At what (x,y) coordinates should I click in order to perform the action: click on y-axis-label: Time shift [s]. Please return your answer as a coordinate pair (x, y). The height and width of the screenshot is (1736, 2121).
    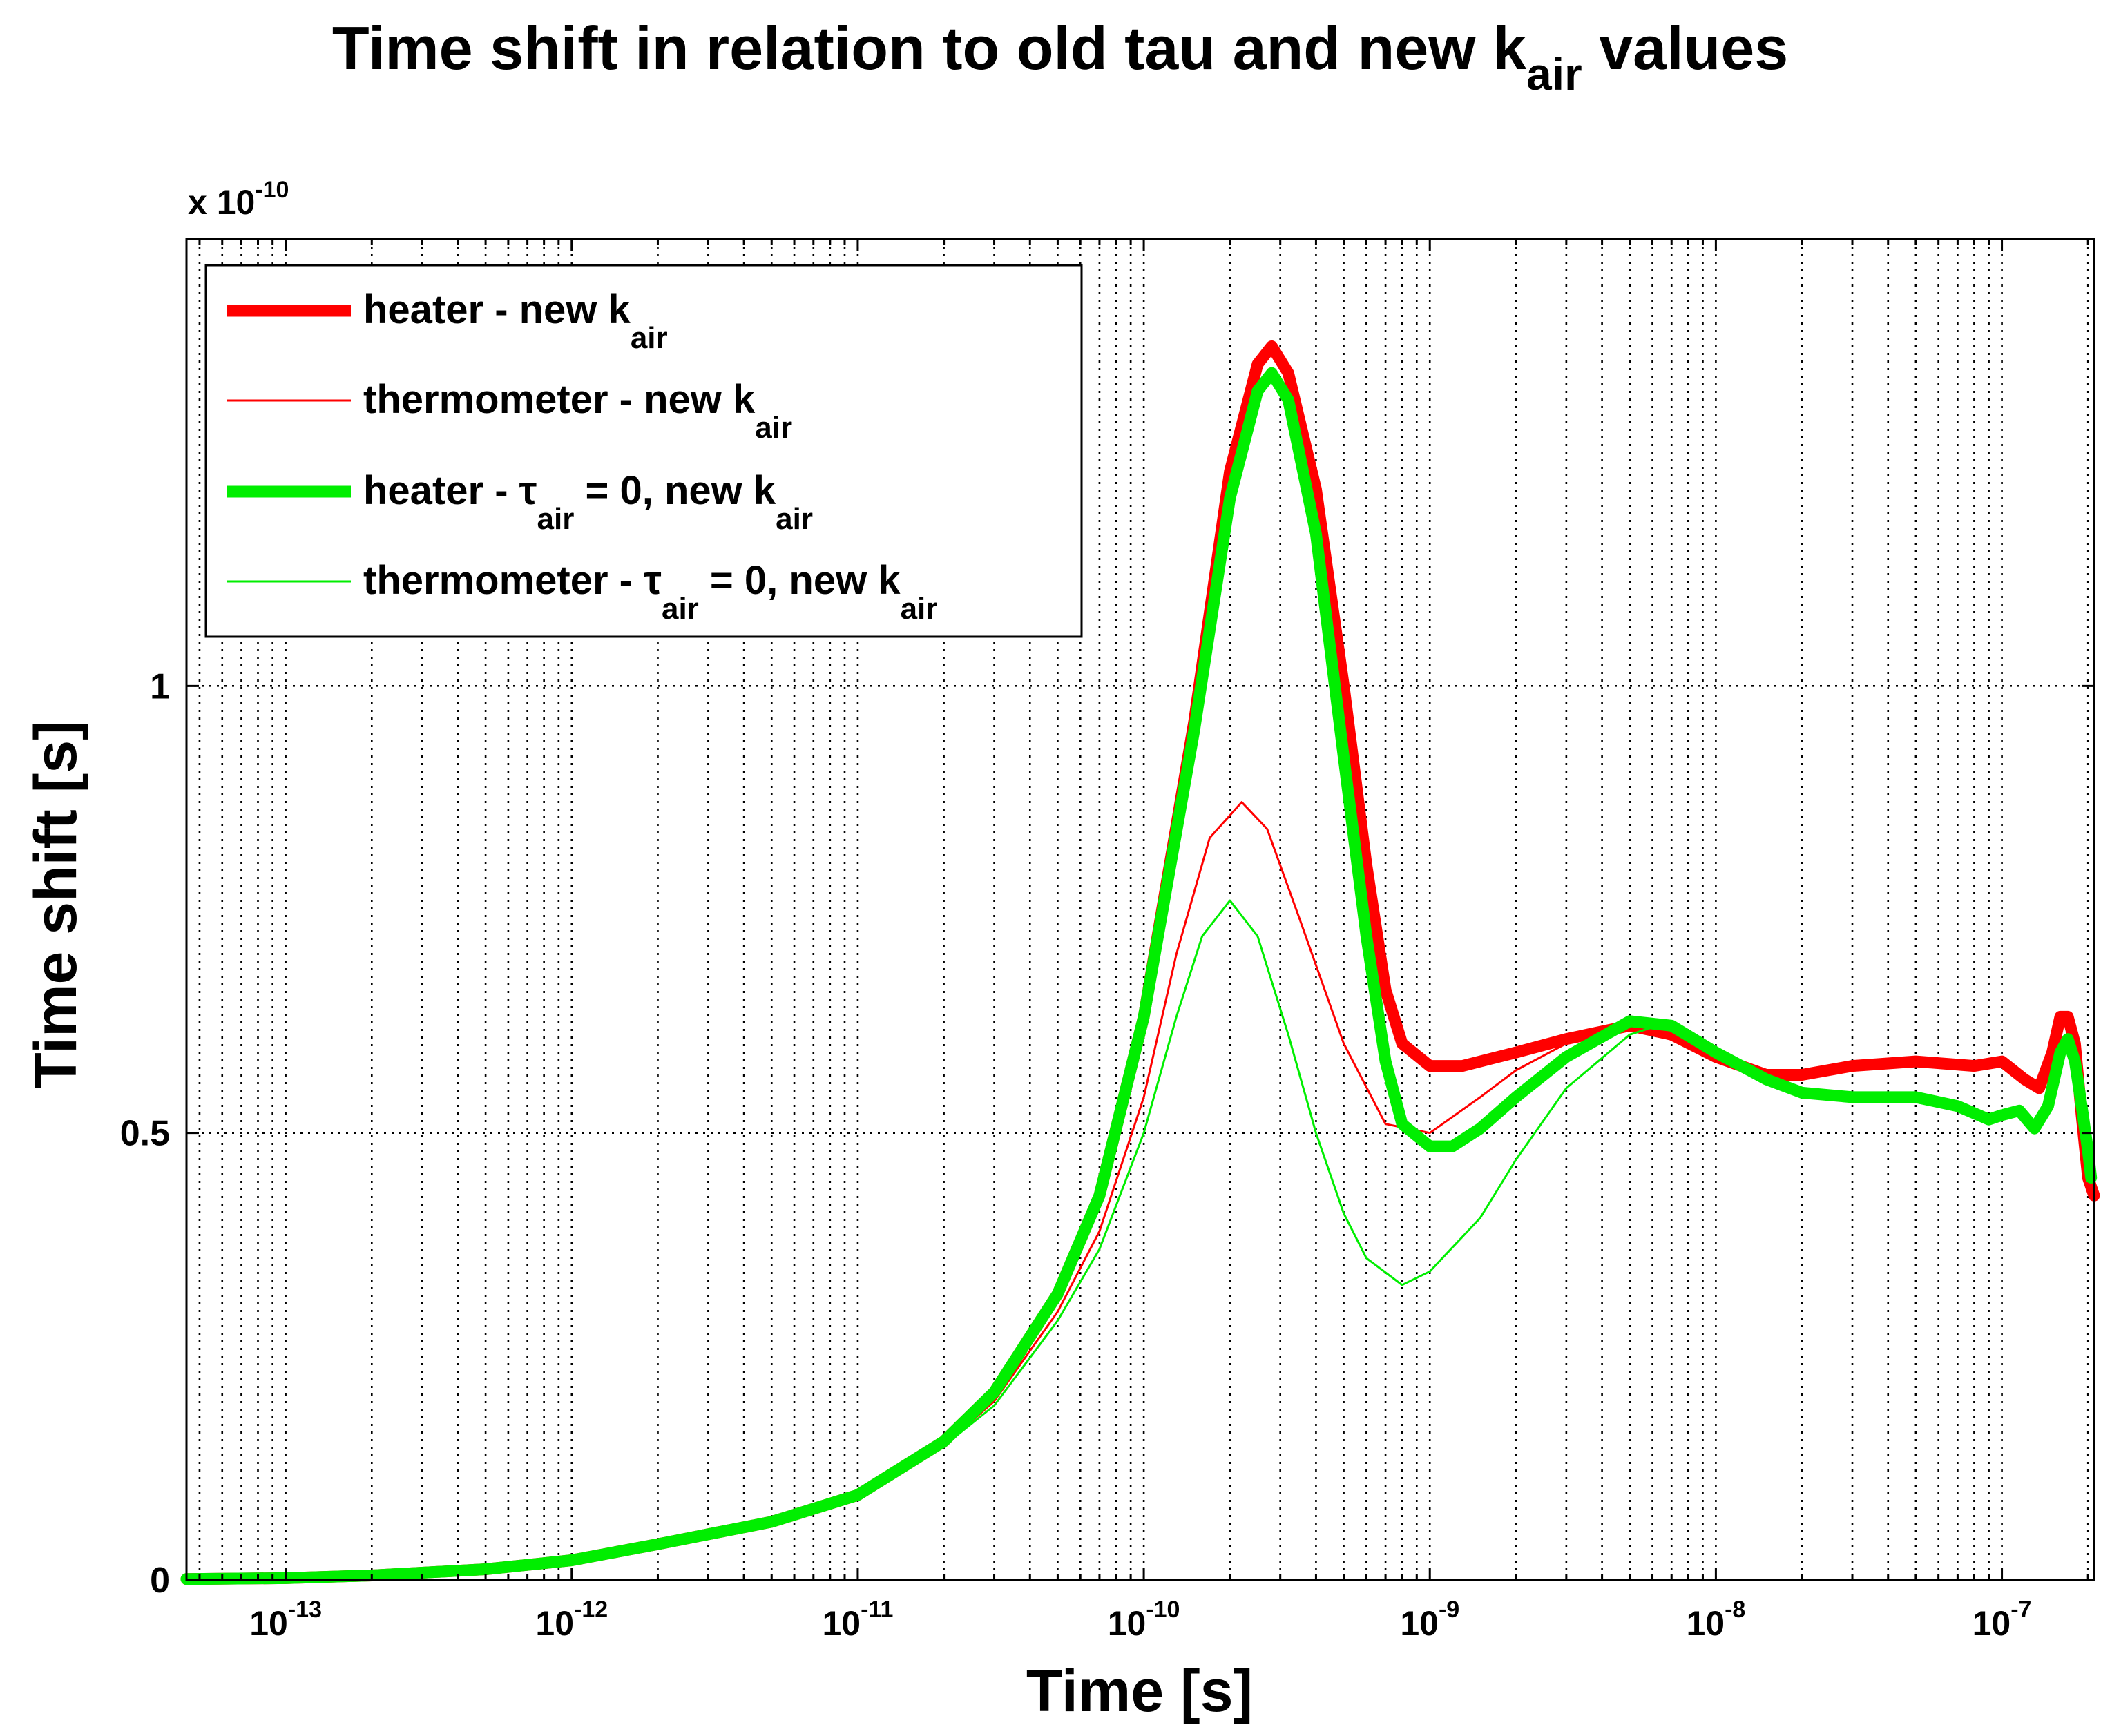
    Looking at the image, I should click on (56, 904).